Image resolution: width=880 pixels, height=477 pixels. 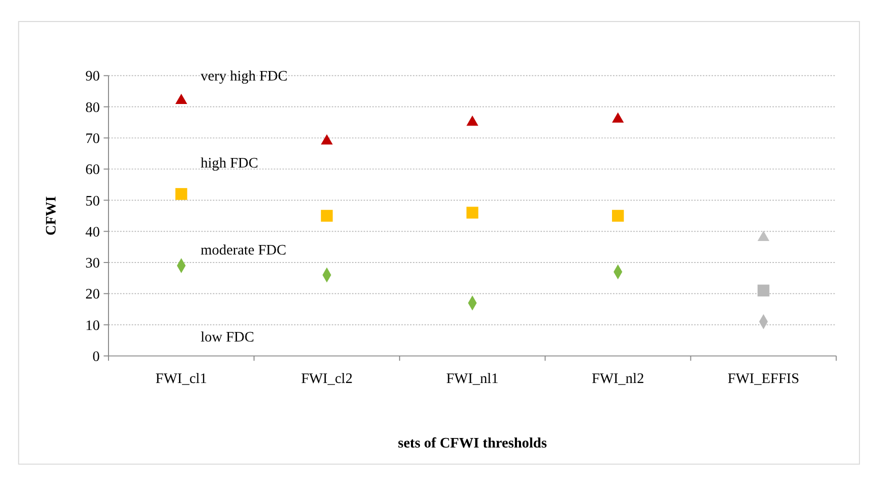 What do you see at coordinates (229, 164) in the screenshot?
I see `annotation: high FDC` at bounding box center [229, 164].